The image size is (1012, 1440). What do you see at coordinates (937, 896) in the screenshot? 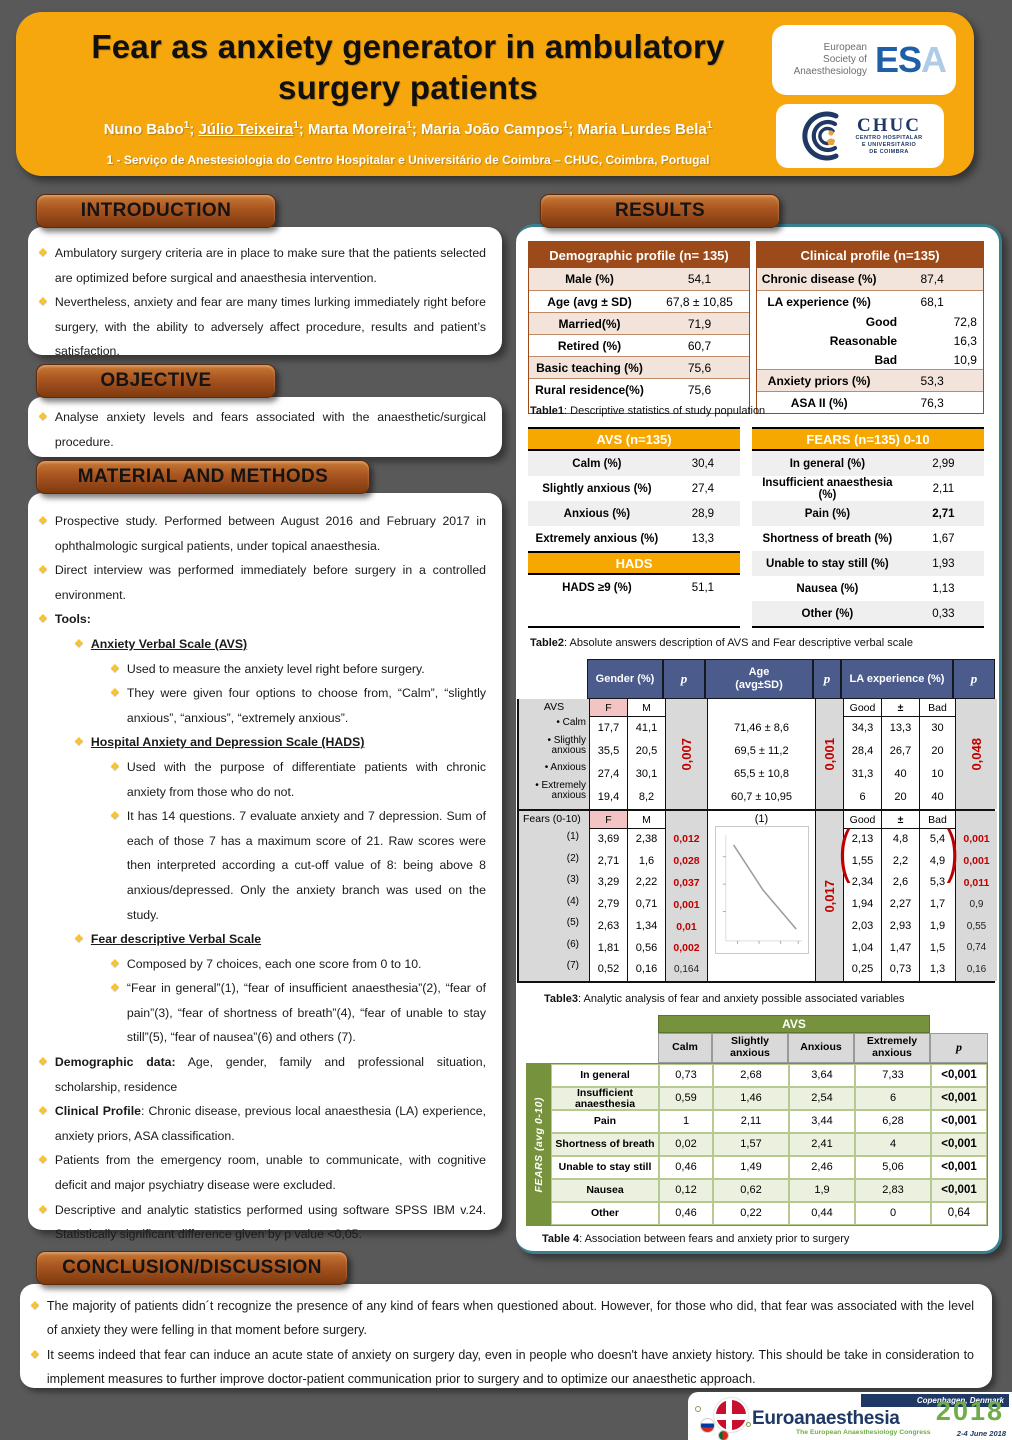
I see `table3-fears-col-bad: Bad 5,4 4,9 5,3 1,7 1,9 1,5 1,3` at bounding box center [937, 896].